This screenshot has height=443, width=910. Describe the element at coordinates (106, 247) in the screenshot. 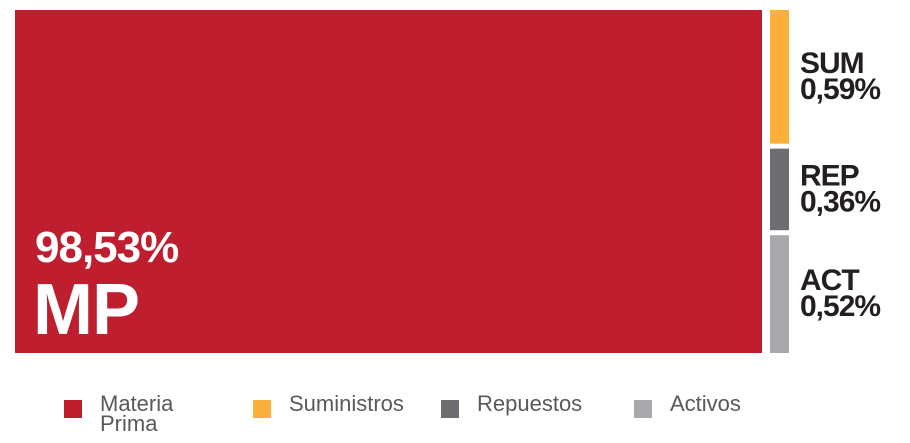

I see `tile-value-label: 98,53%` at that location.